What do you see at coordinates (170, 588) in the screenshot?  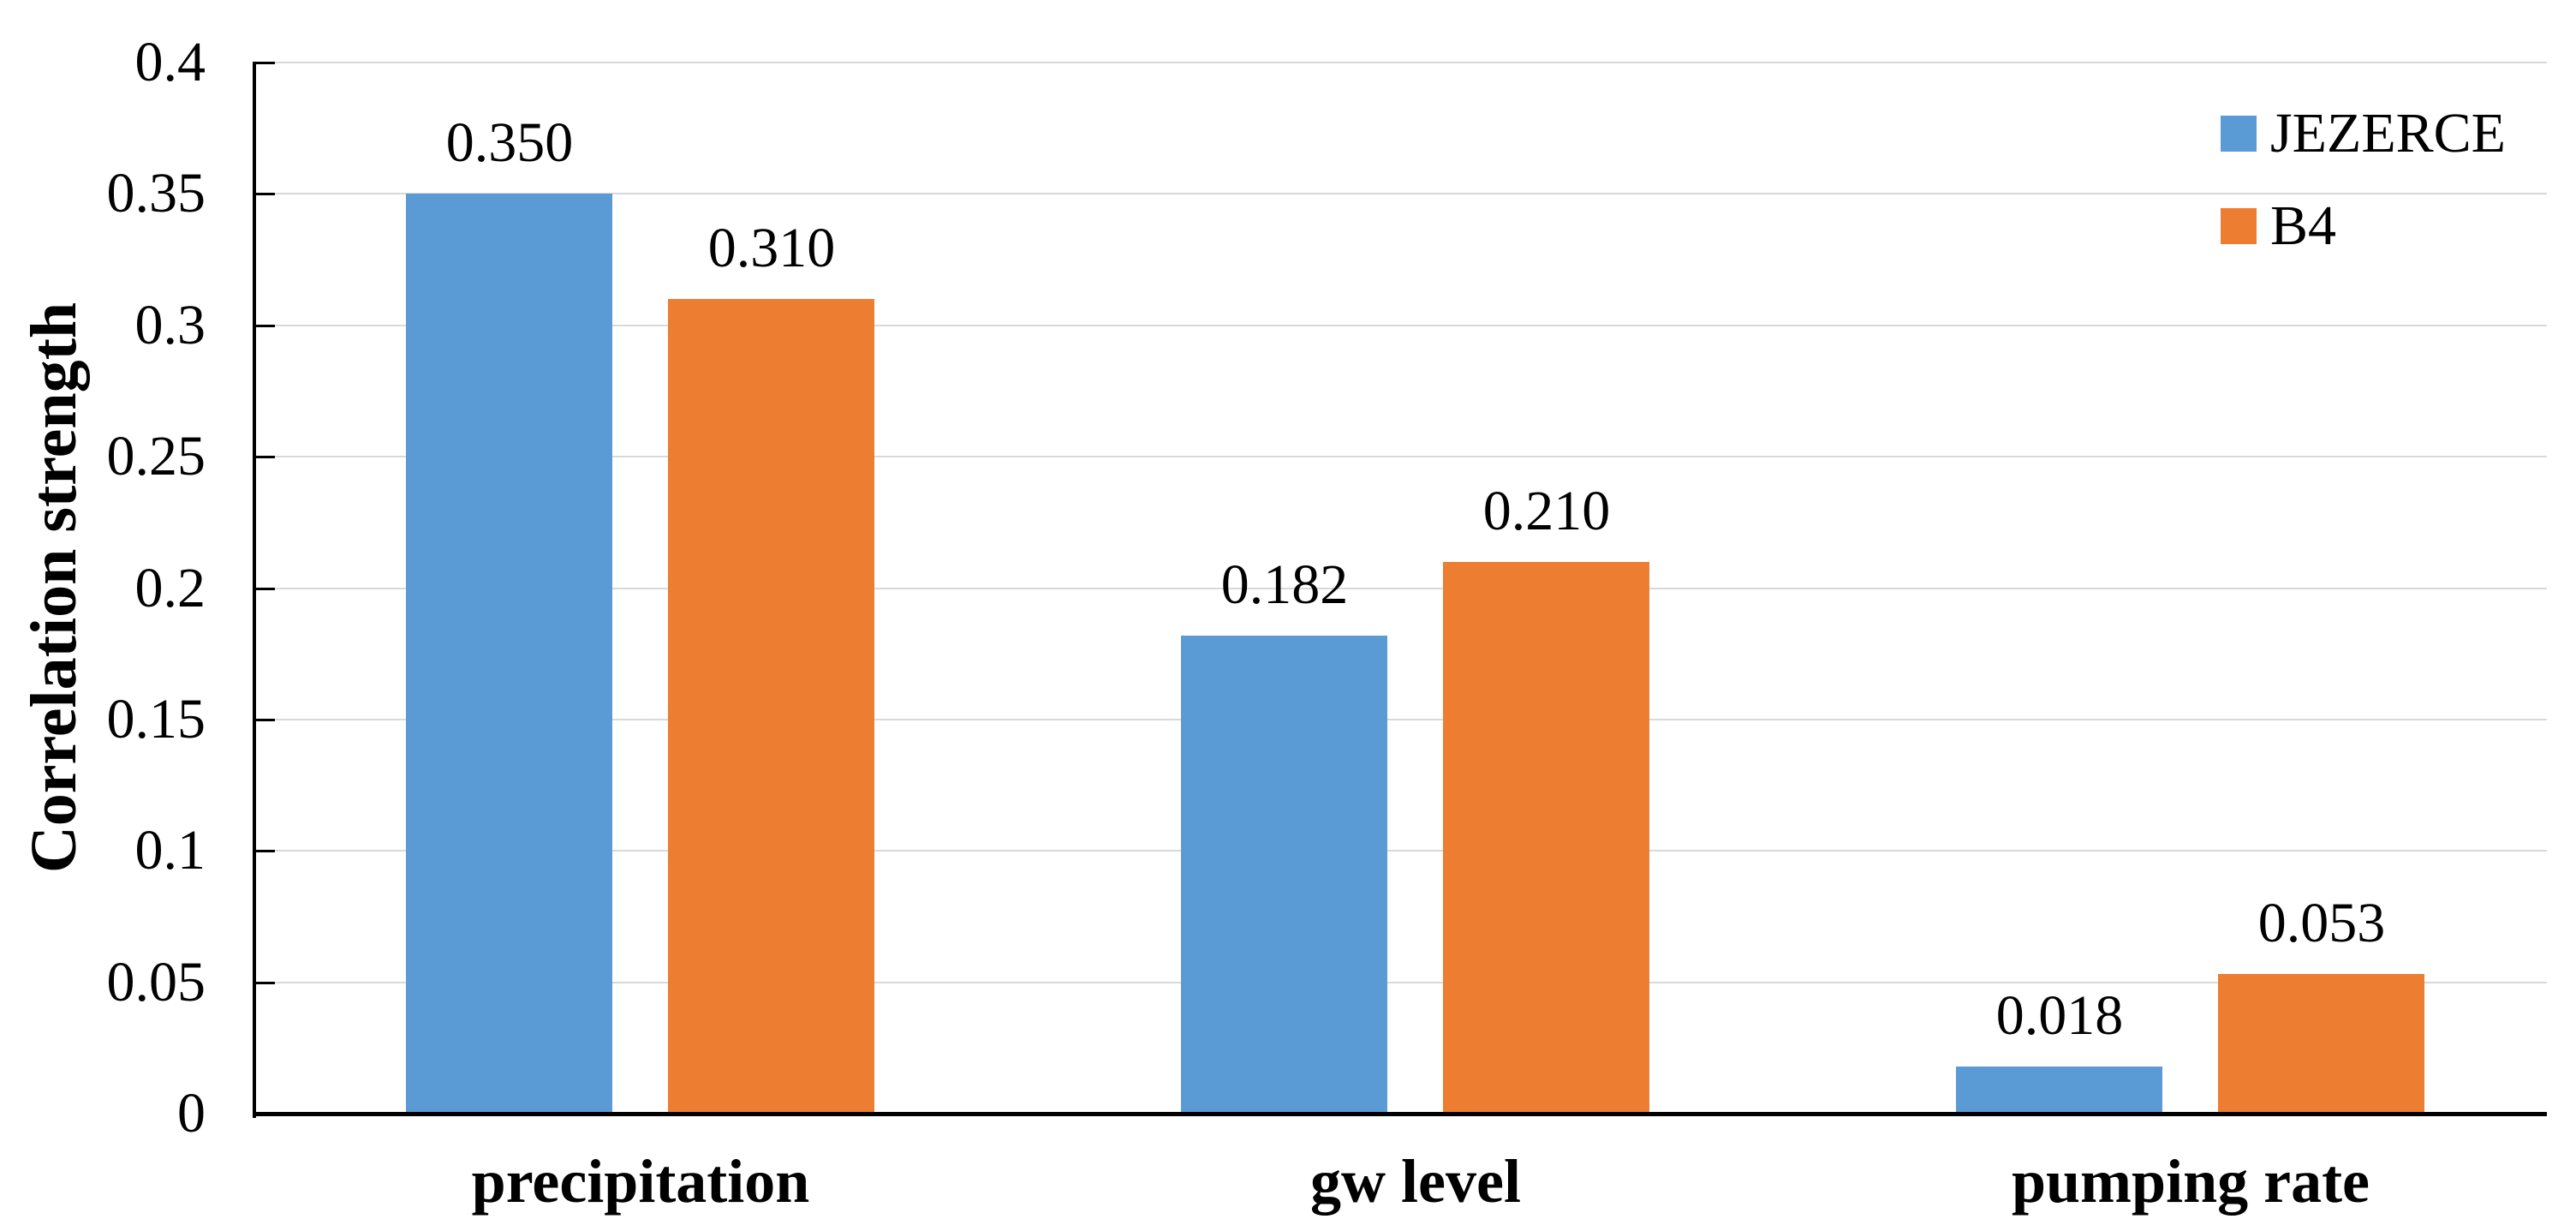 I see `y-tick-label: 0.2` at bounding box center [170, 588].